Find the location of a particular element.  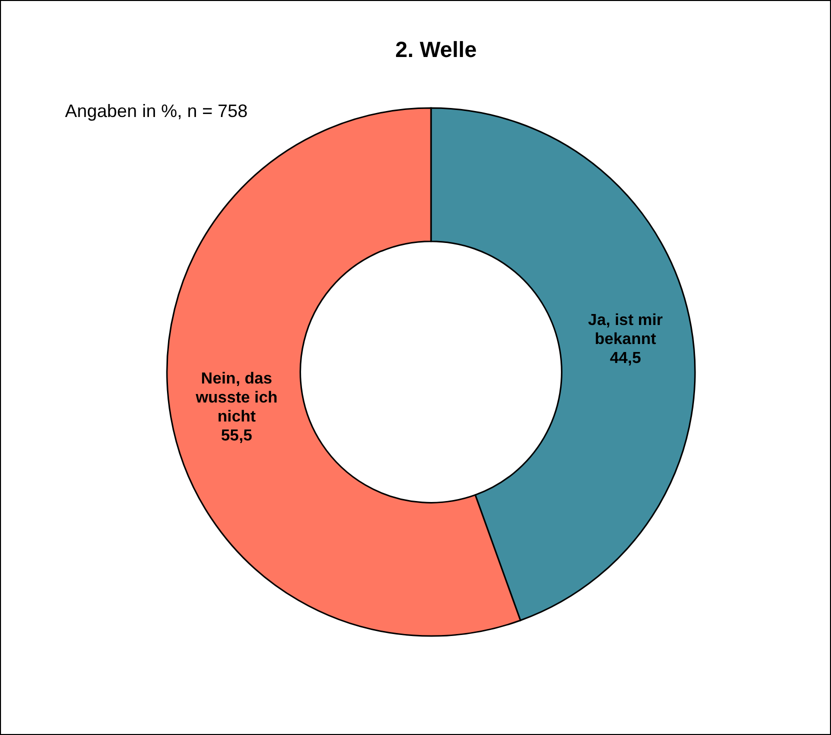

text: Angaben in %, n = 758 is located at coordinates (156, 111).